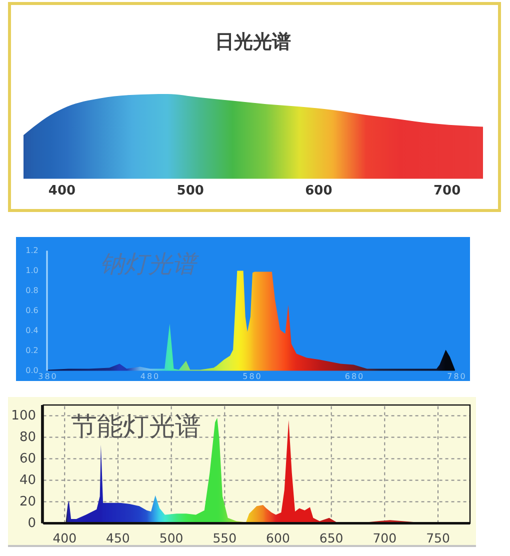 The width and height of the screenshot is (510, 556). Describe the element at coordinates (149, 264) in the screenshot. I see `chart-title: 钠灯光谱` at that location.